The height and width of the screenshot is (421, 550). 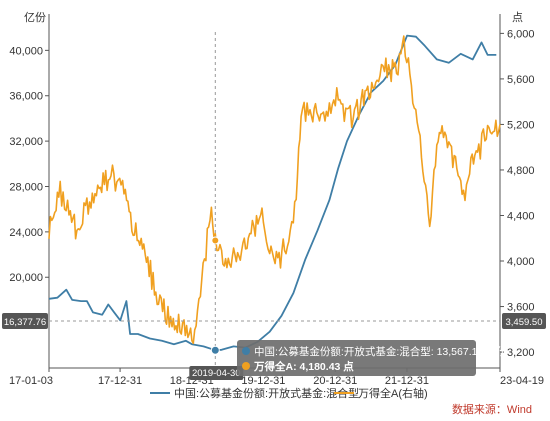 What do you see at coordinates (492, 409) in the screenshot?
I see `data-source-note: 数据来源：Wind` at bounding box center [492, 409].